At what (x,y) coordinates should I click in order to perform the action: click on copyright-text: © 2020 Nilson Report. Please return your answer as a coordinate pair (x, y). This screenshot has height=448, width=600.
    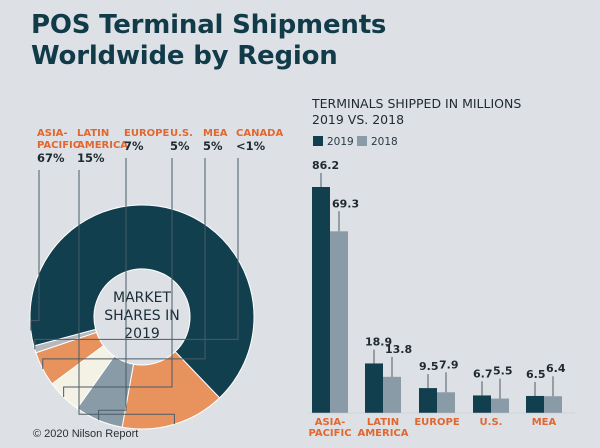
    Looking at the image, I should click on (86, 434).